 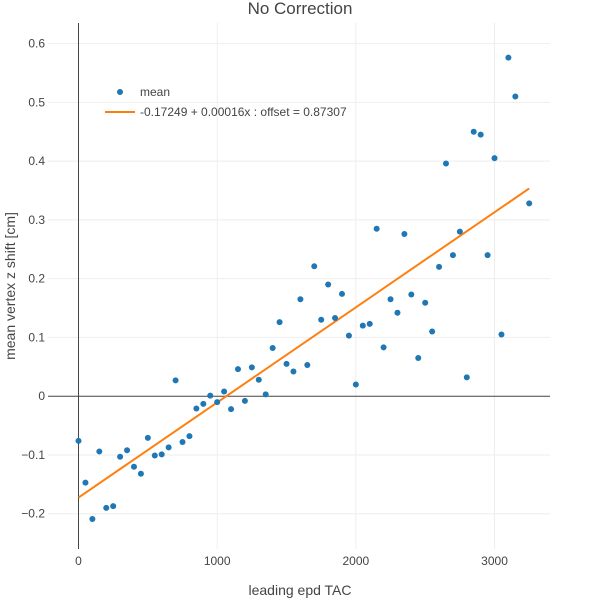 I want to click on x-tick-label: 0, so click(x=78, y=561).